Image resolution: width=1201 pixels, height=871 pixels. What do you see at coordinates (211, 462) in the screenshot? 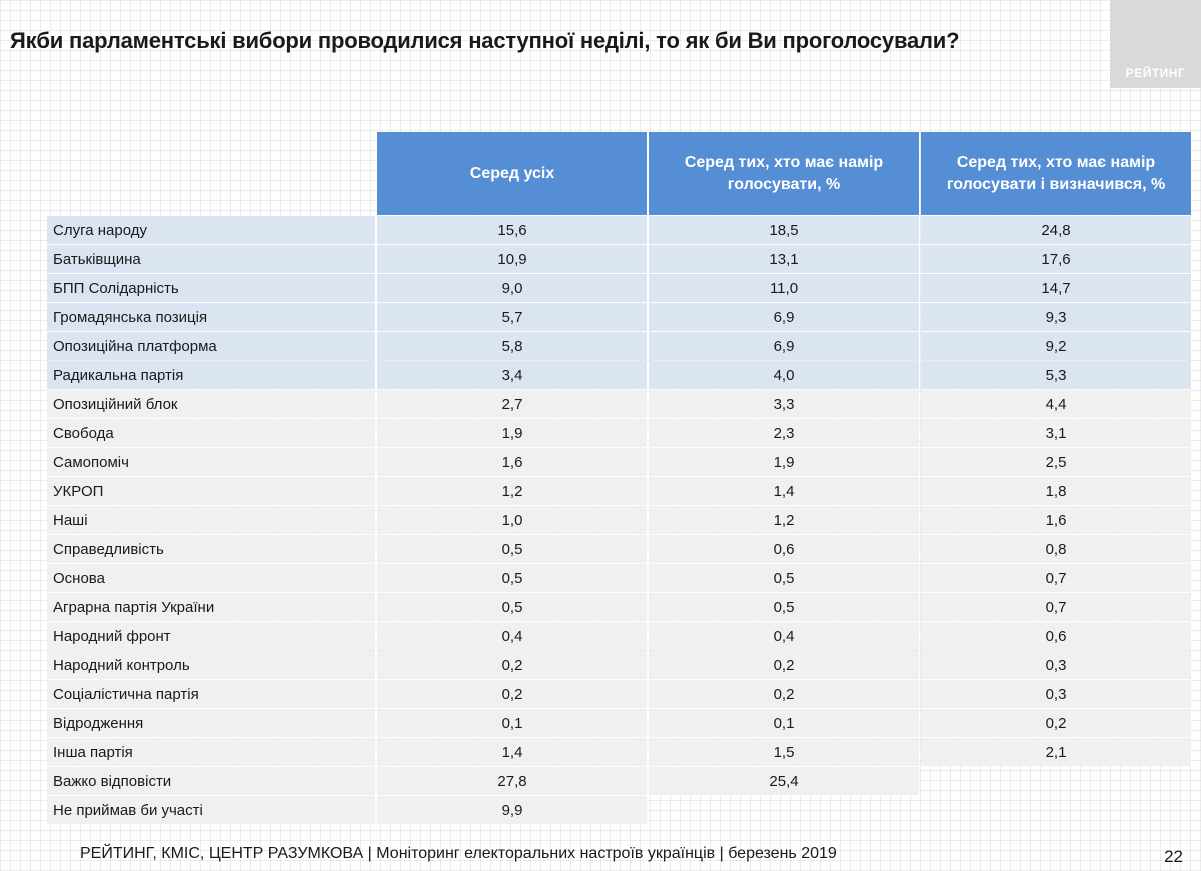
I see `party-name: Самопоміч` at bounding box center [211, 462].